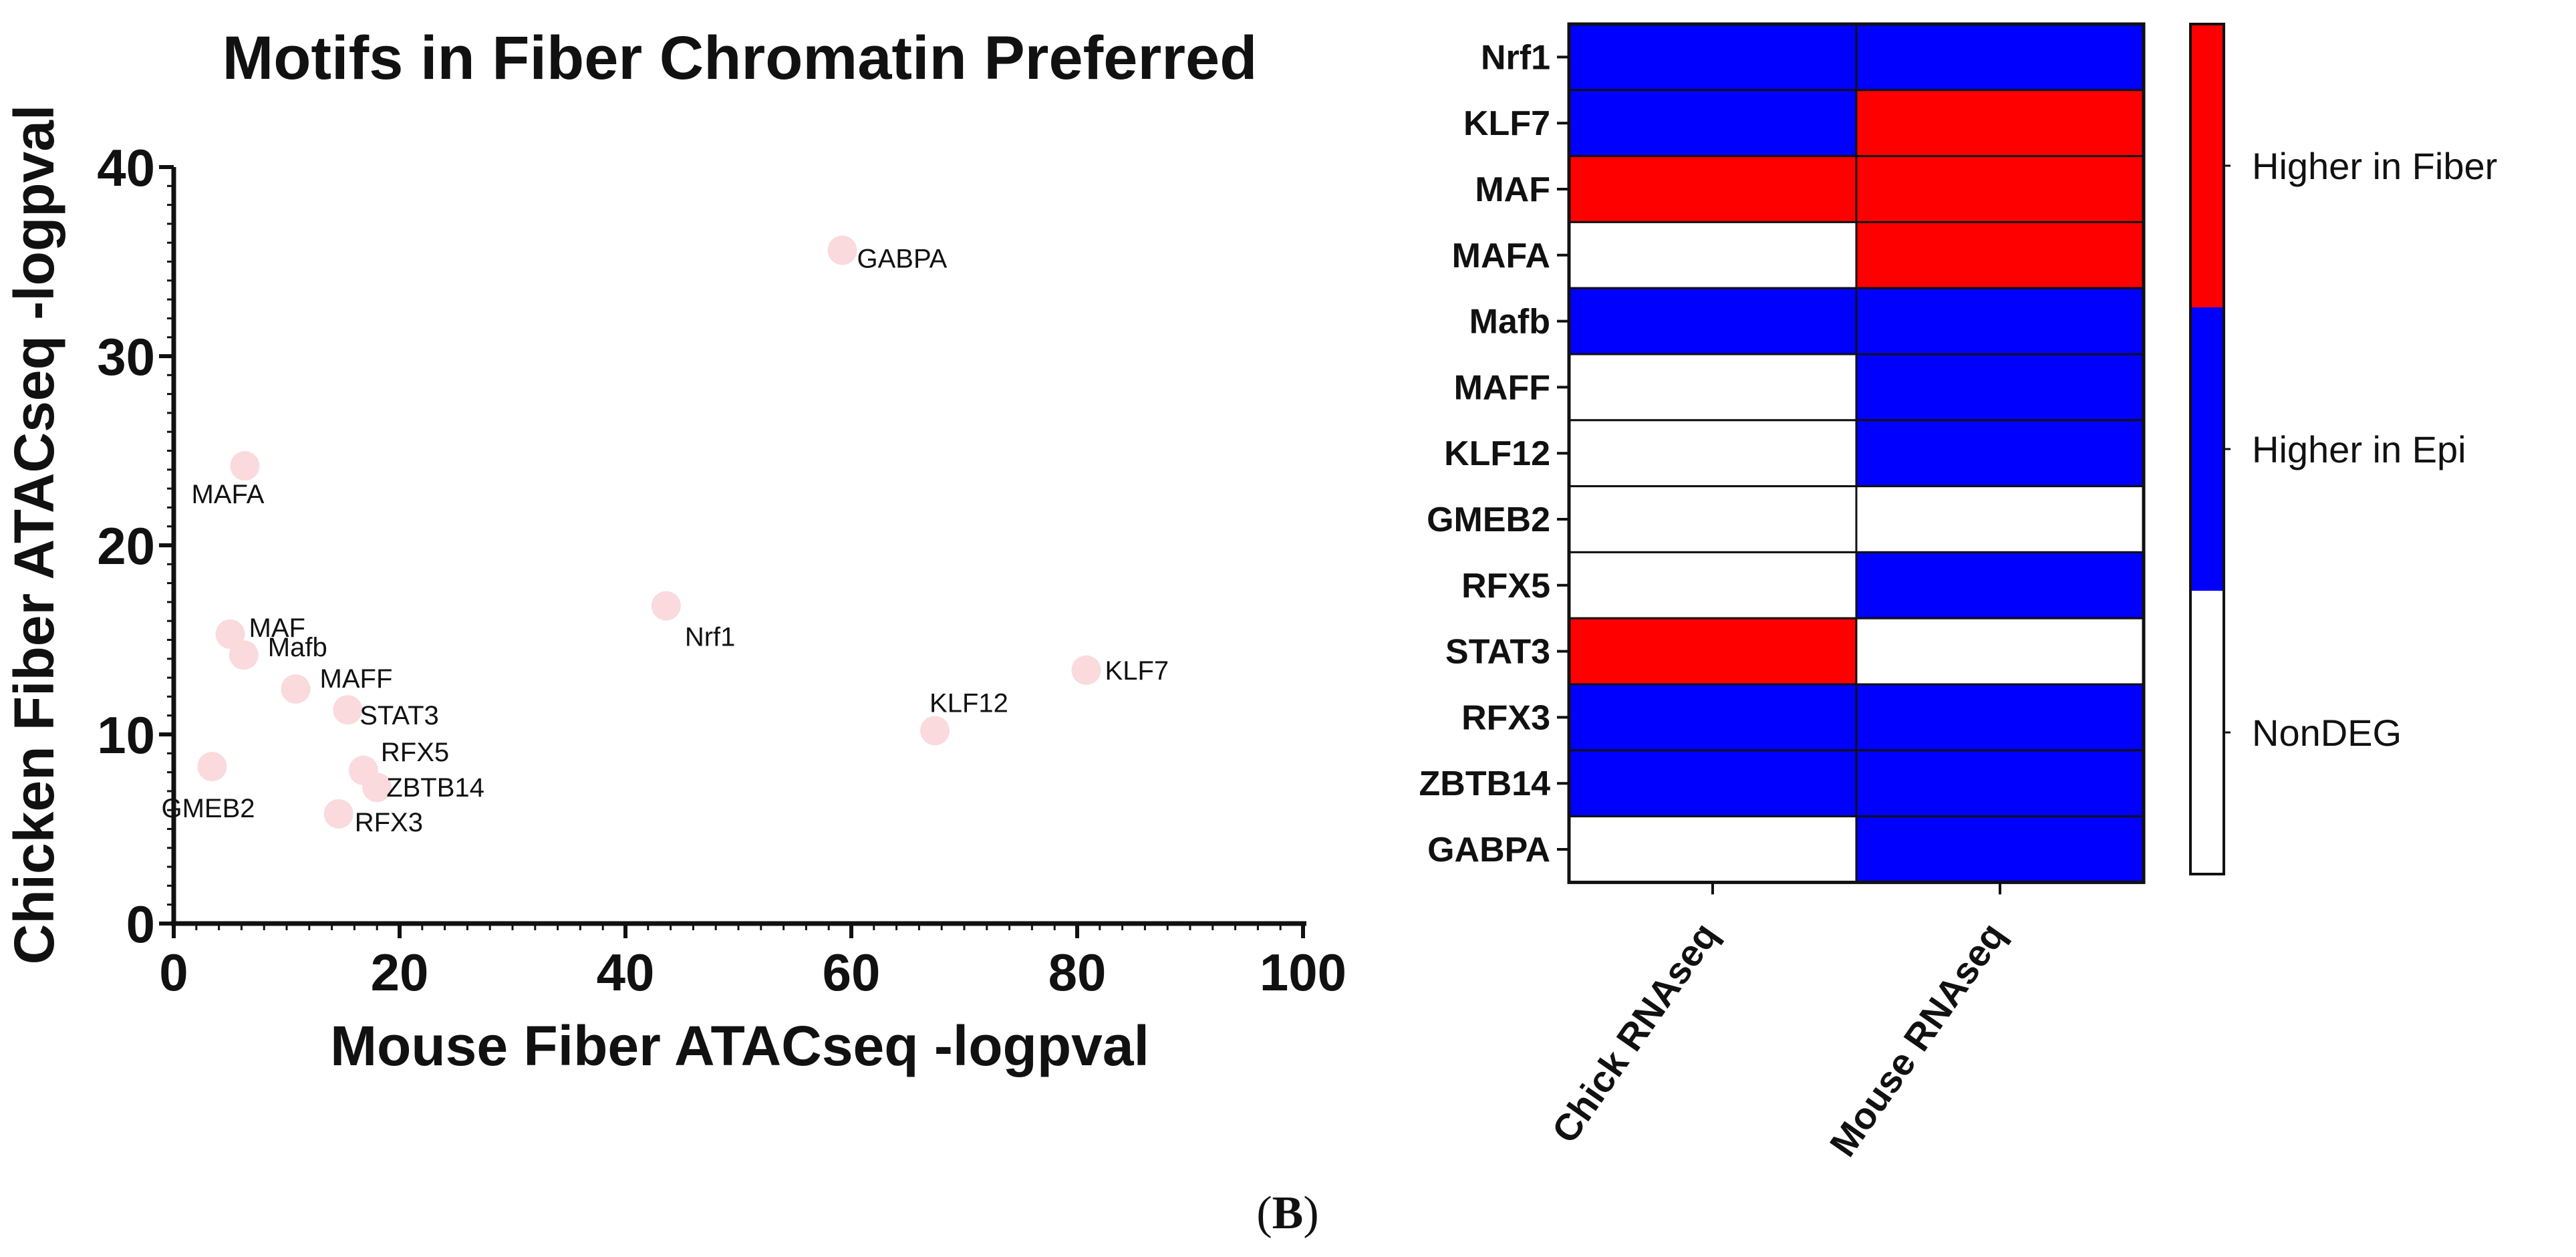 The image size is (2576, 1257). I want to click on heatmap-column-label: Mouse RNAseq, so click(1917, 1039).